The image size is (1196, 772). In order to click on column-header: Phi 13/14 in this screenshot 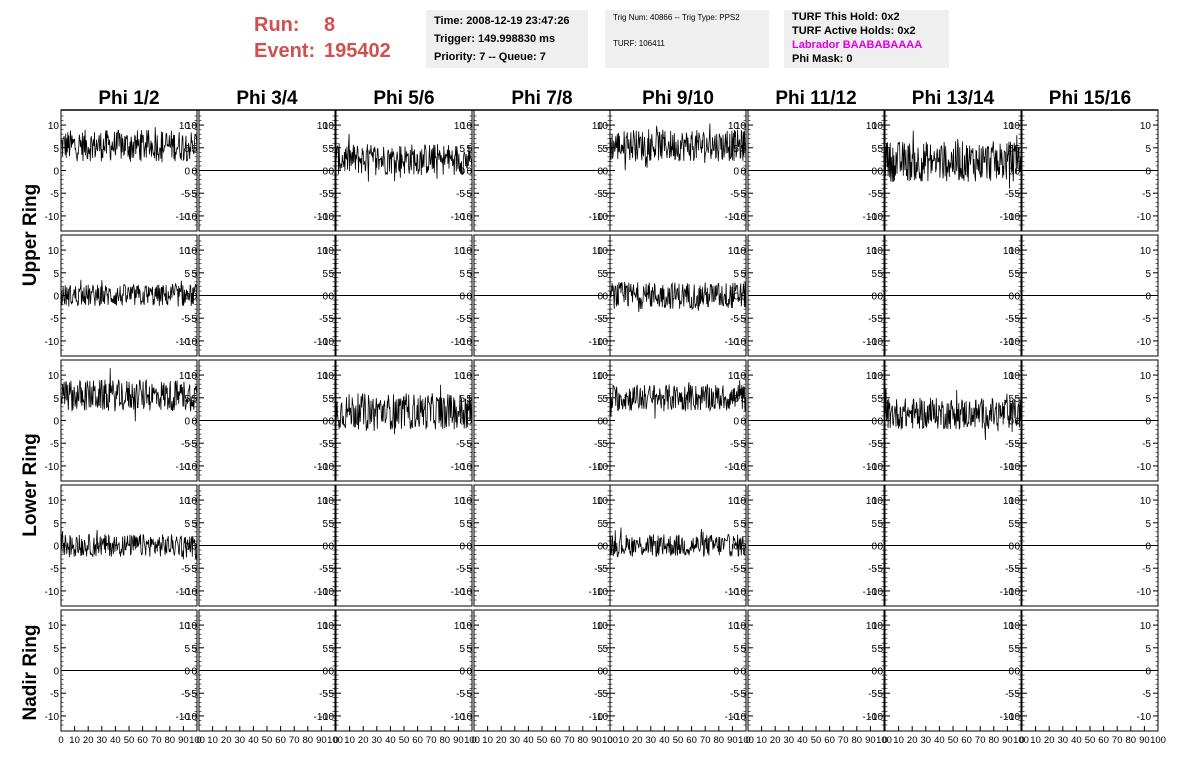, I will do `click(953, 98)`.